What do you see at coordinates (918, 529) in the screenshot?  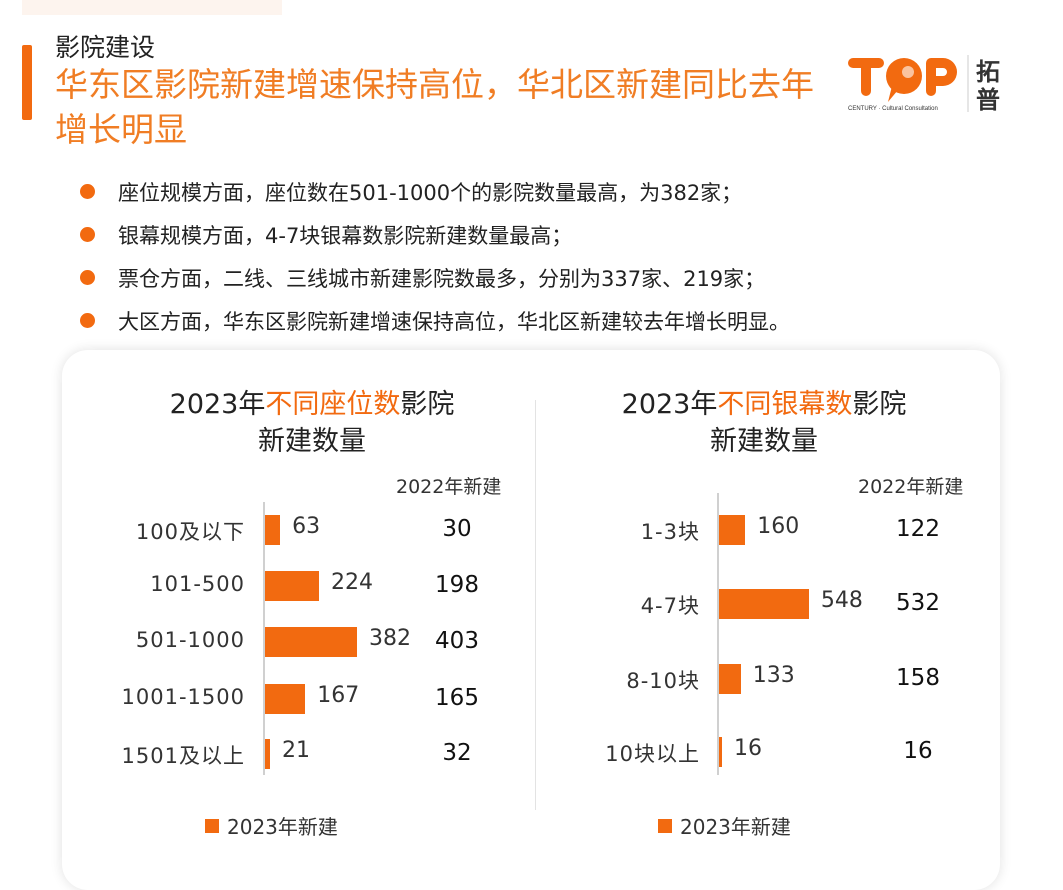 I see `value-label-2022: 122` at bounding box center [918, 529].